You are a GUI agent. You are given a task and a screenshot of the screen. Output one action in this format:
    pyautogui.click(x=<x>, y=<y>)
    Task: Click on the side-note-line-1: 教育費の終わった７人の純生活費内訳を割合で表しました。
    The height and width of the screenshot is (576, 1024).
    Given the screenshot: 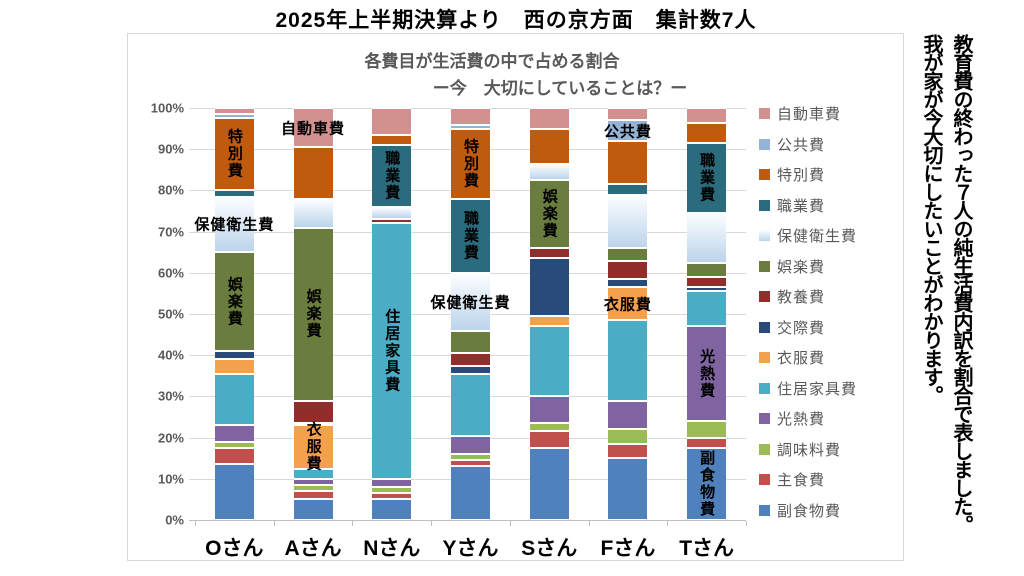 What is the action you would take?
    pyautogui.click(x=961, y=284)
    